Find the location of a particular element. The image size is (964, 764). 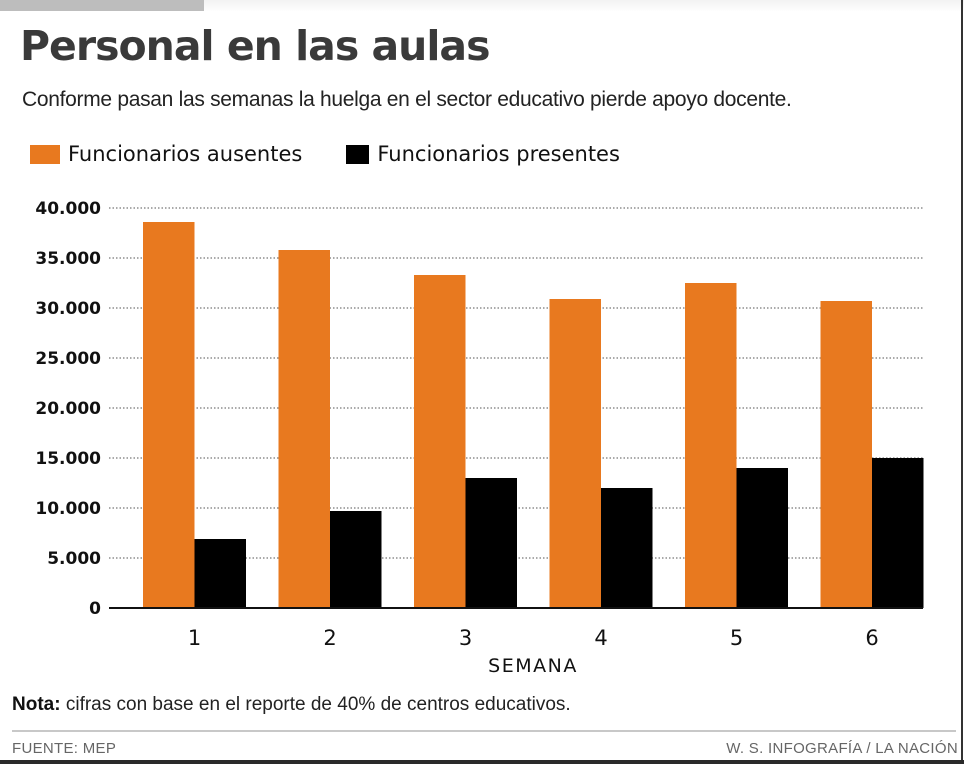

legend-swatch-ausentes is located at coordinates (45, 154).